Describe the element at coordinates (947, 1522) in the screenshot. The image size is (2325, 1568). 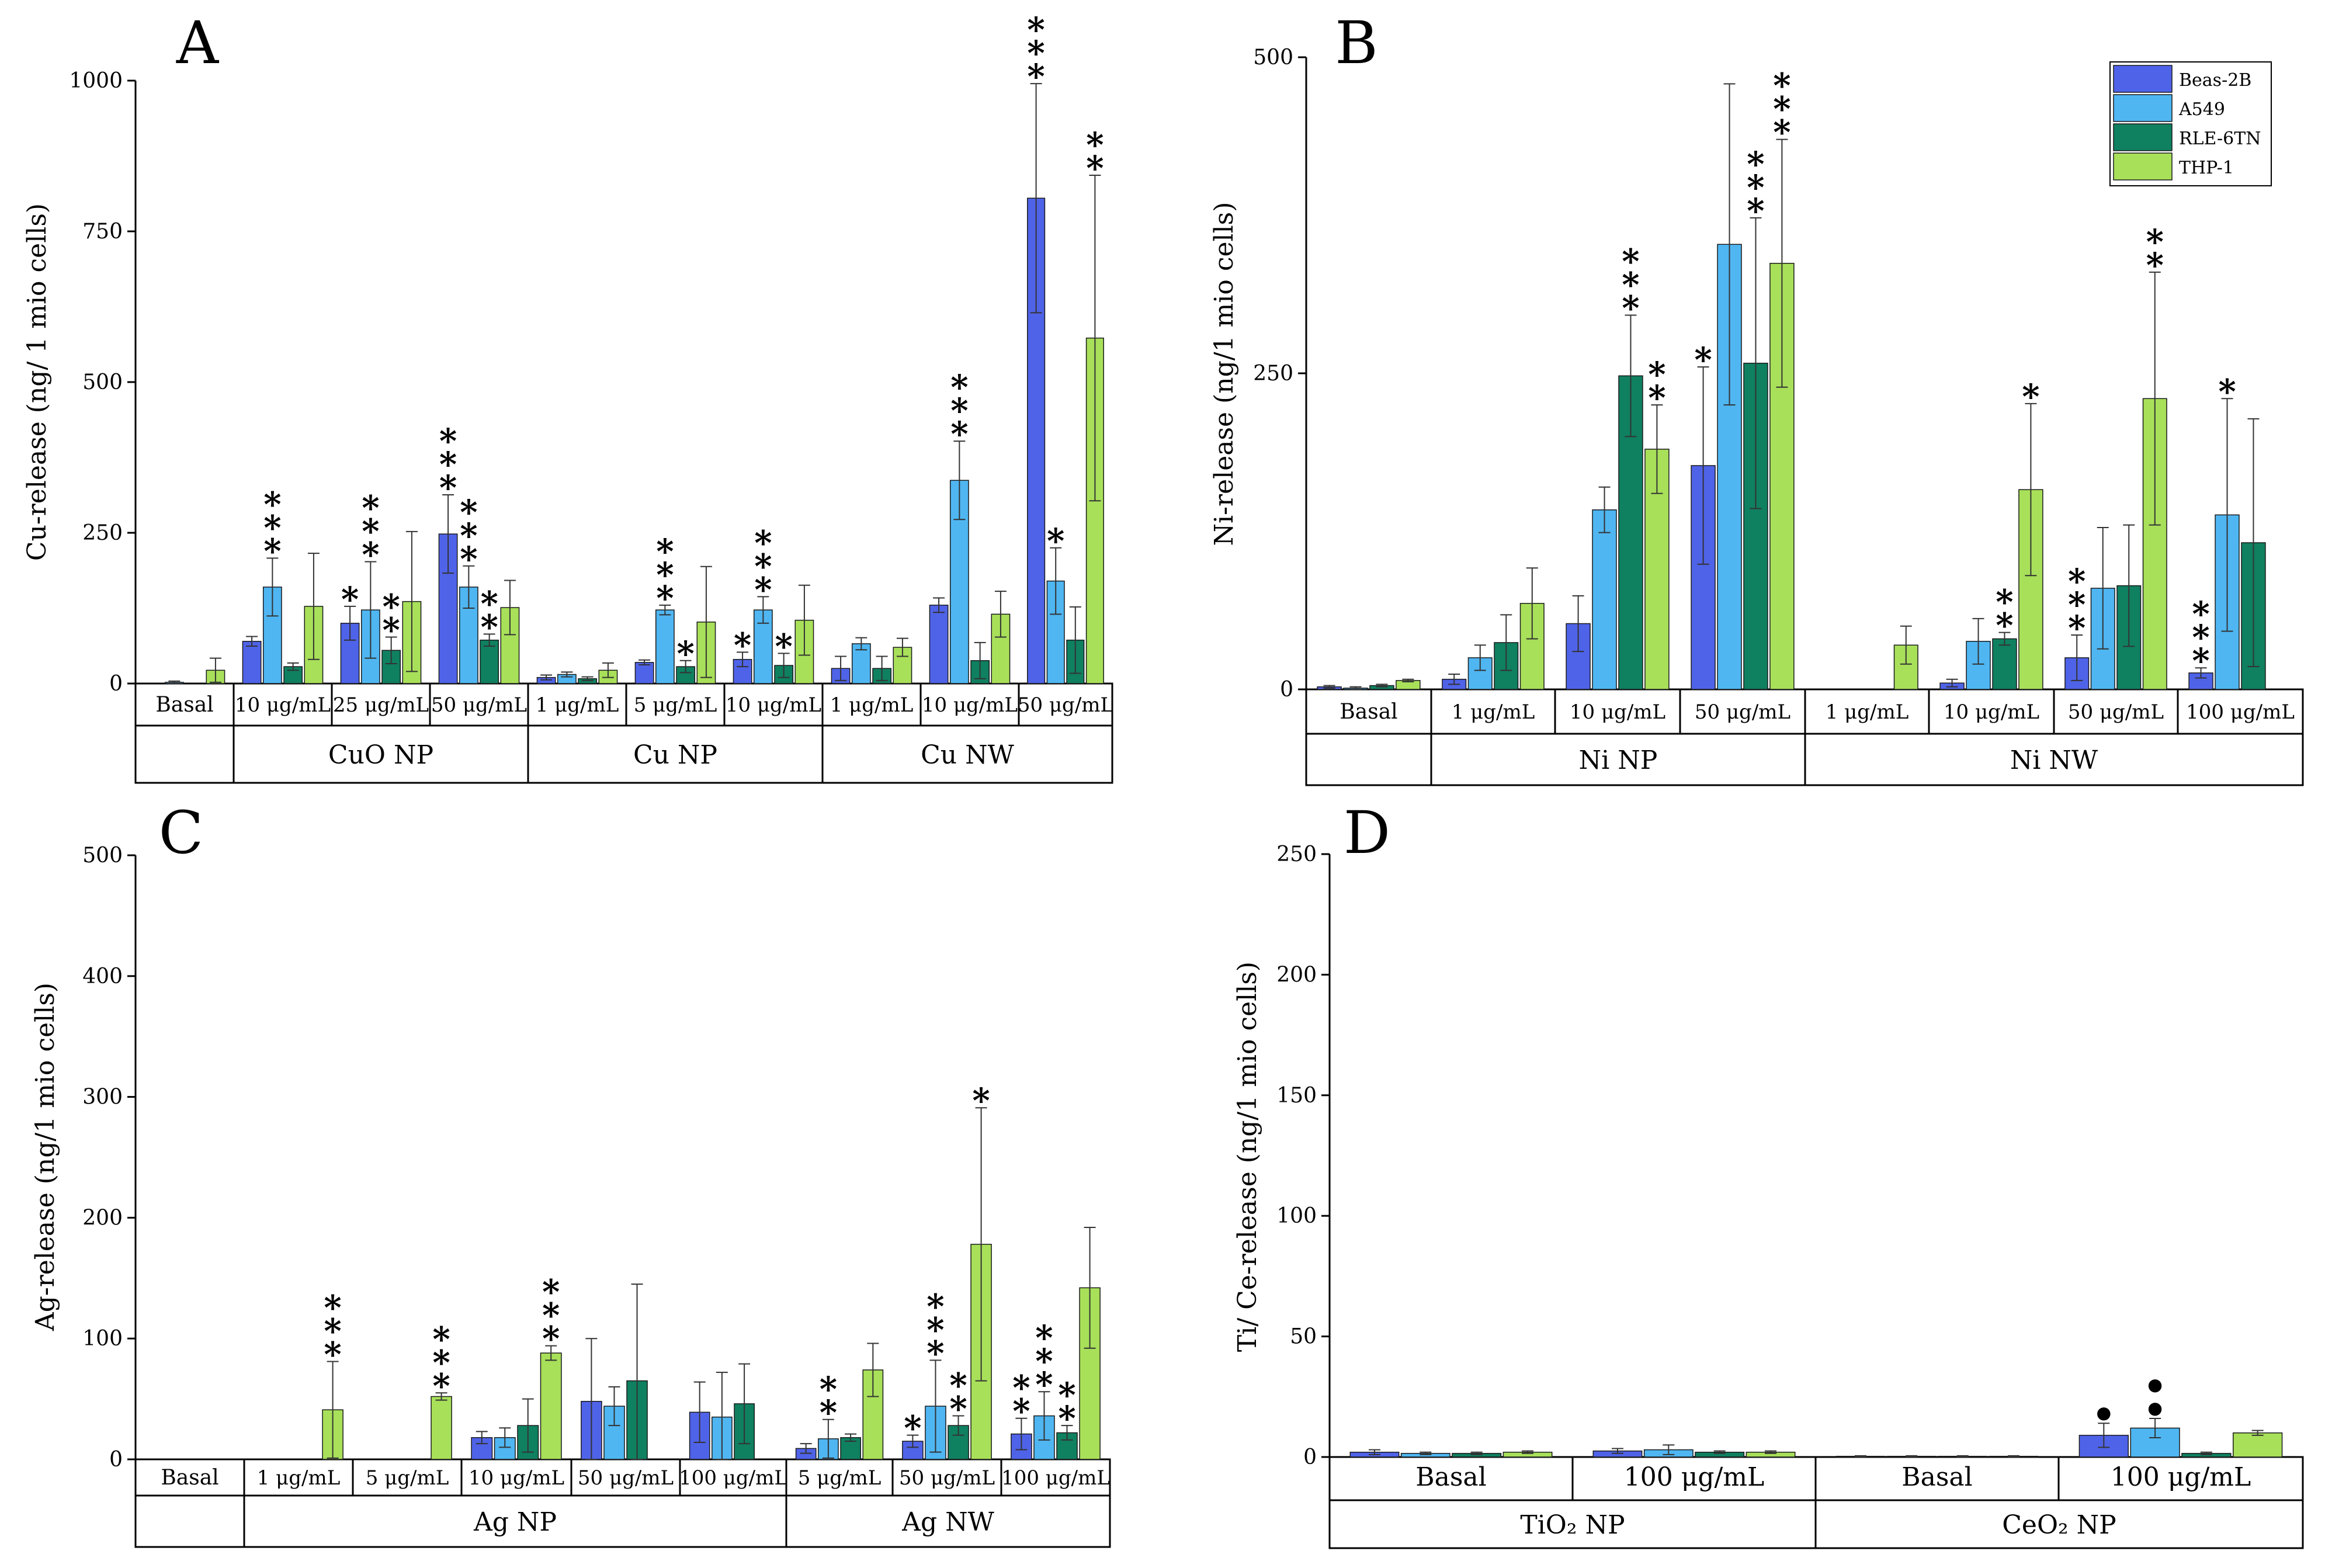
I see `group-label: Ag NW` at that location.